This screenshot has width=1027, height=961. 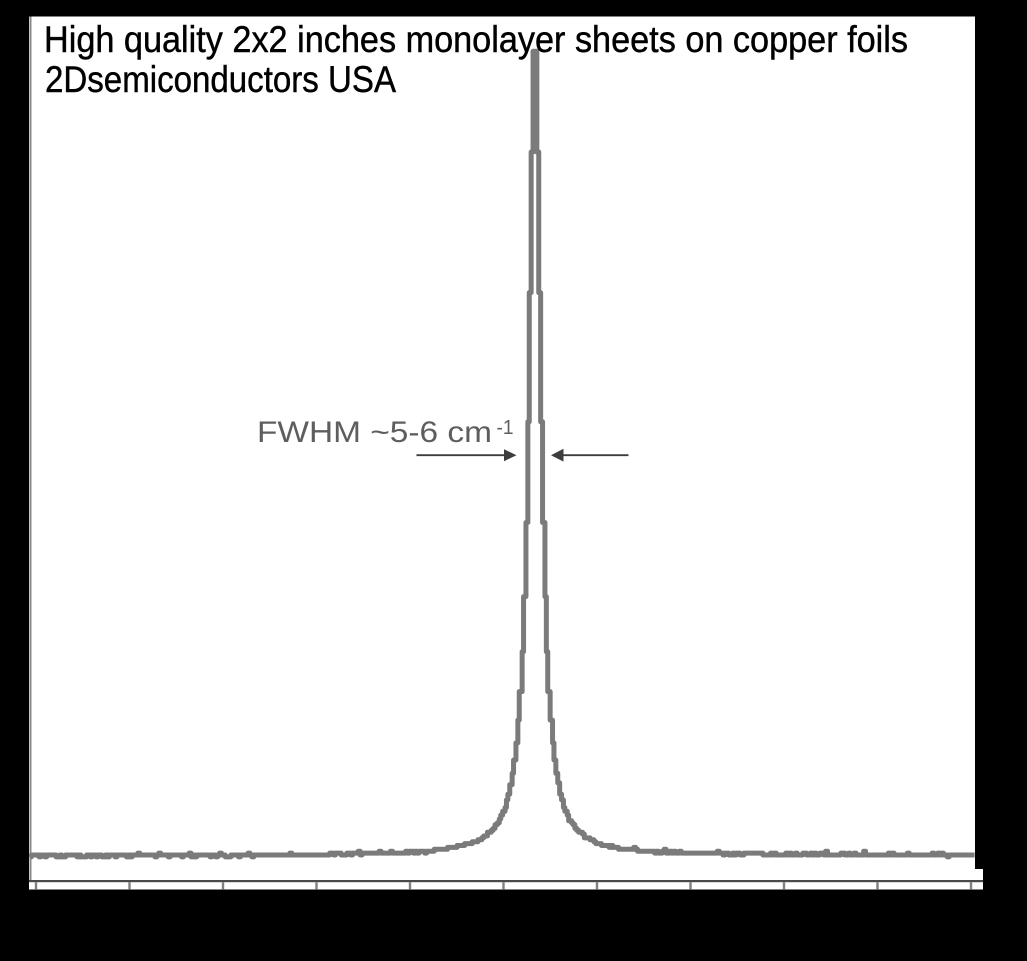 I want to click on svg-text: FWHM ~5-6 cm, so click(x=374, y=432).